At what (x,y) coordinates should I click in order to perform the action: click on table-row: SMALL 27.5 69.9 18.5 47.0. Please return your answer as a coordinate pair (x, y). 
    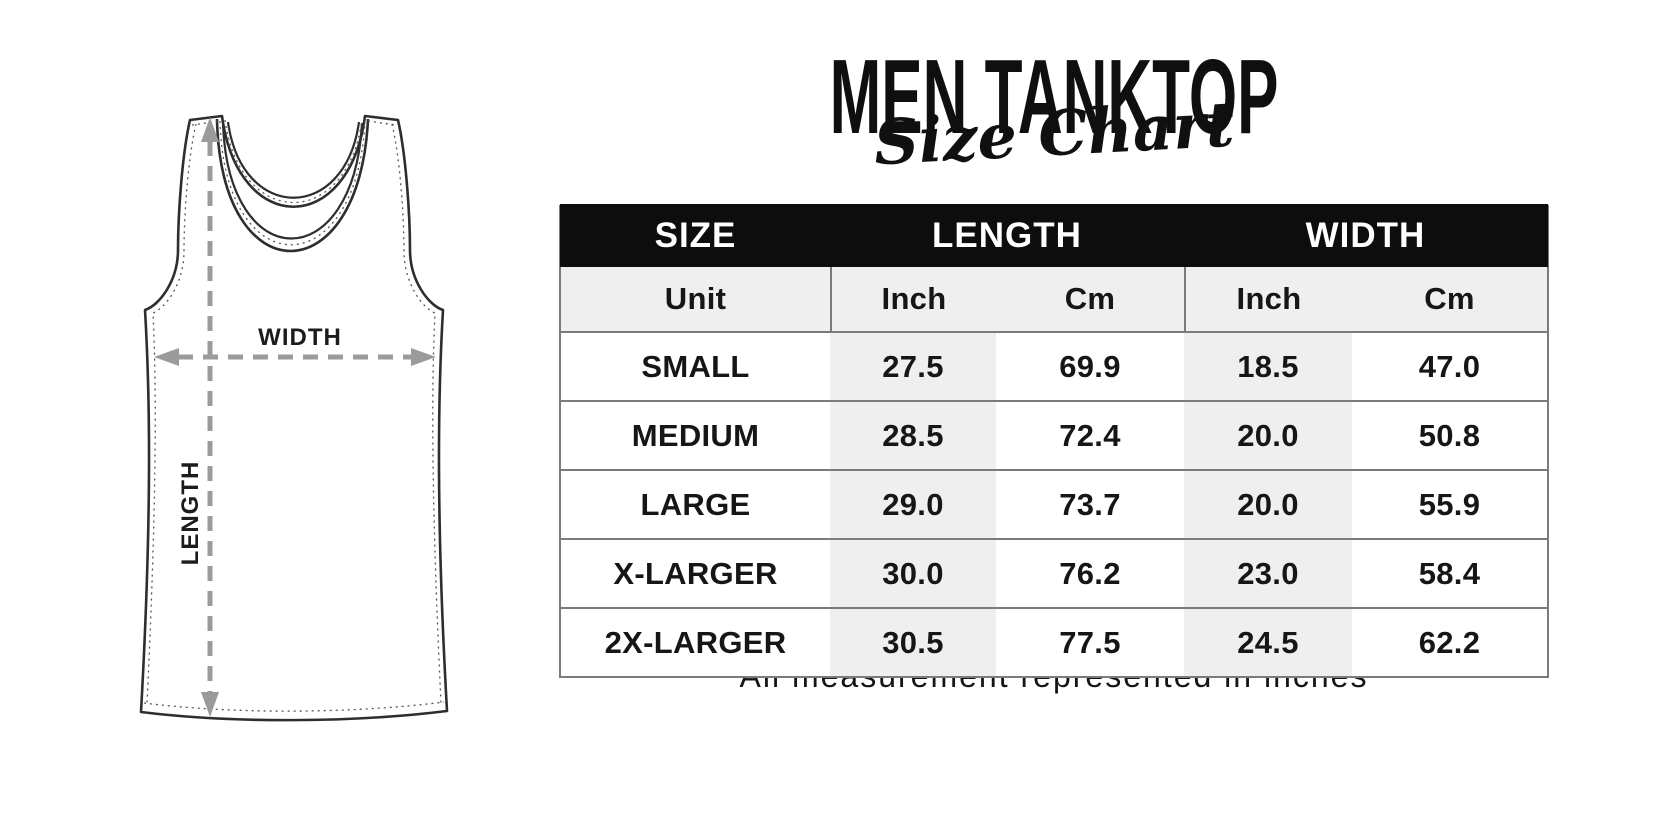
    Looking at the image, I should click on (1054, 367).